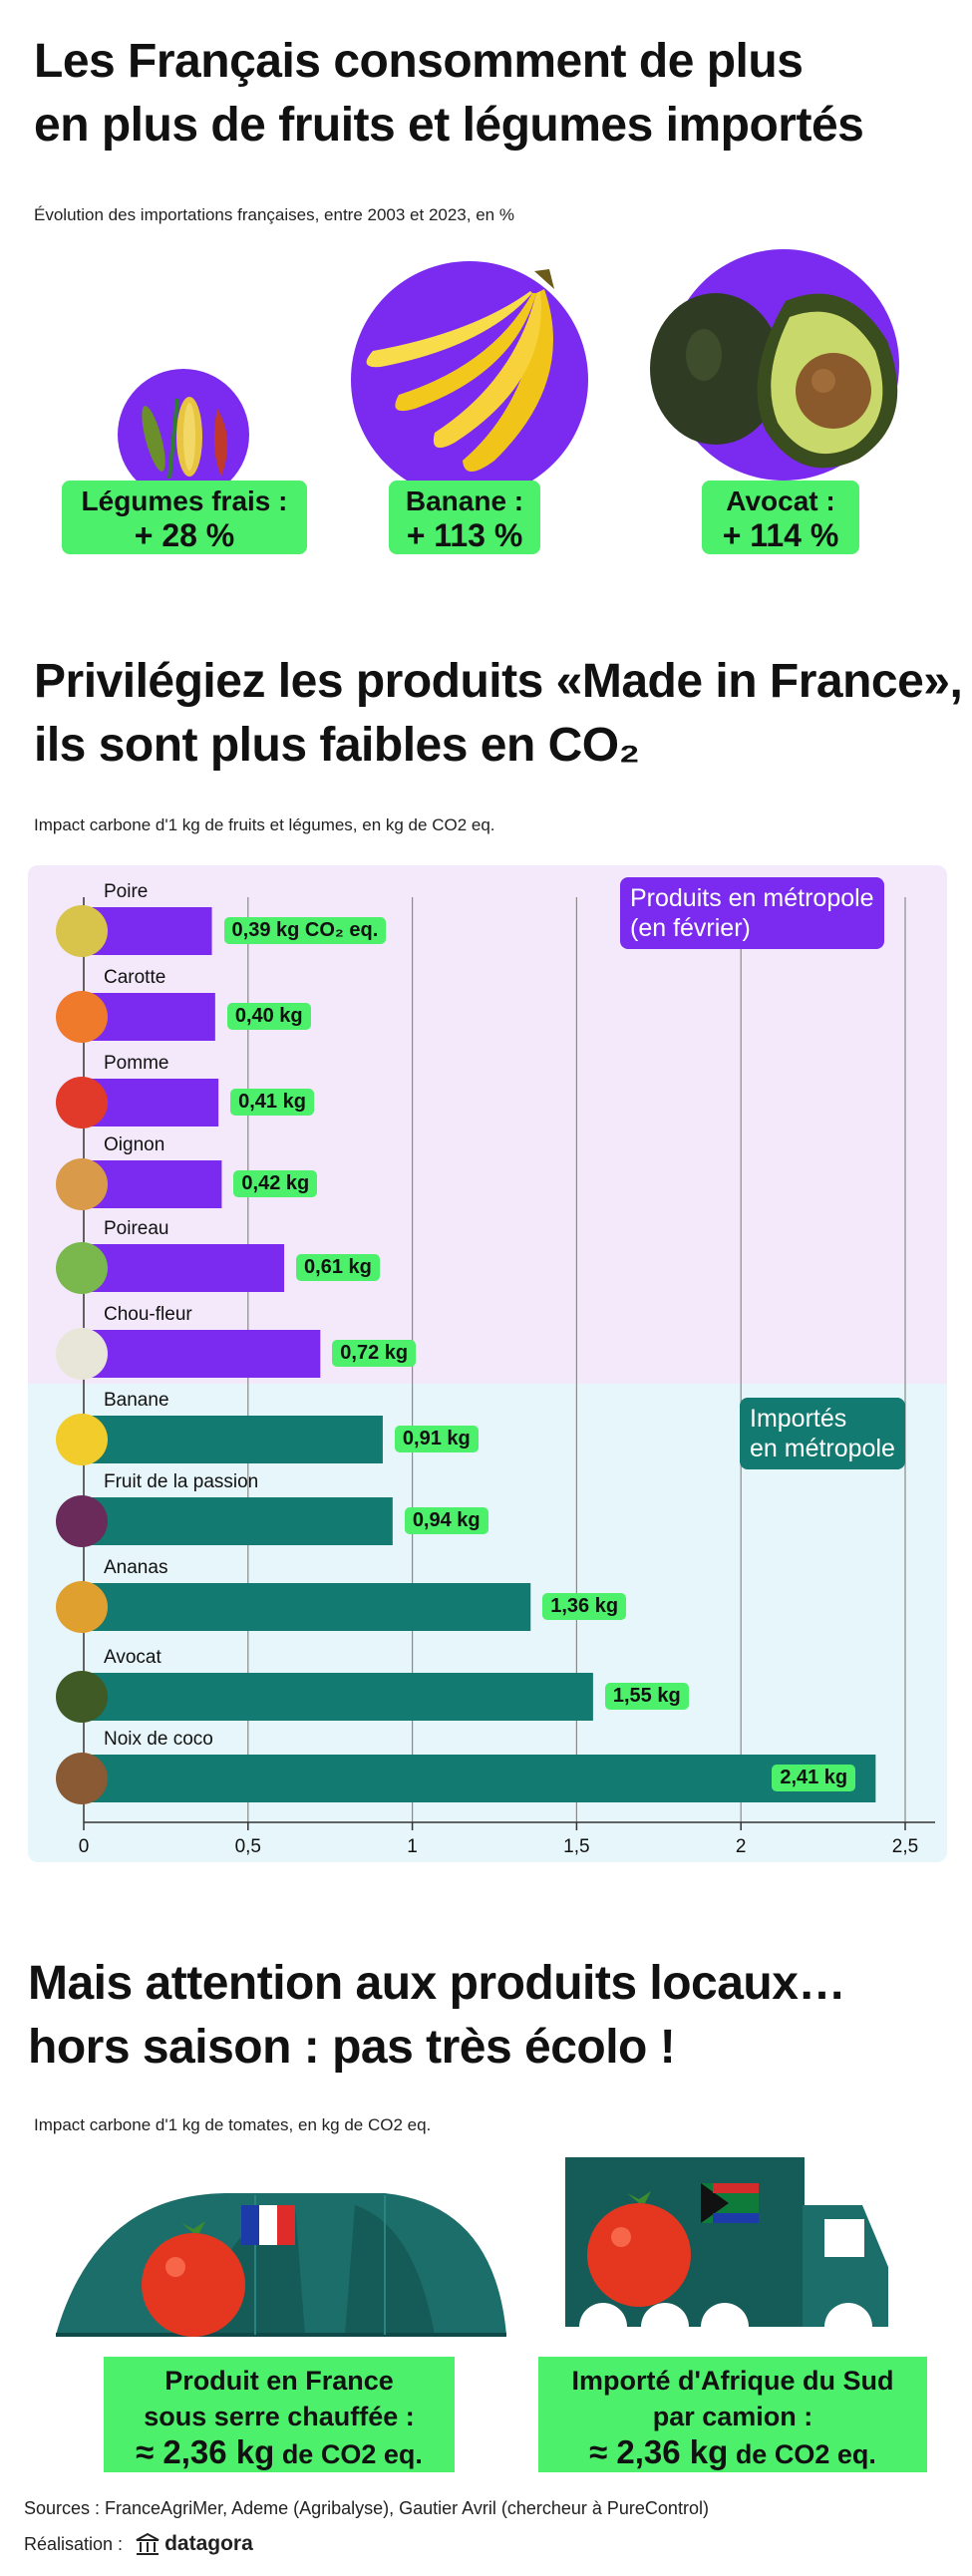  Describe the element at coordinates (338, 1697) in the screenshot. I see `bar-avocat` at that location.